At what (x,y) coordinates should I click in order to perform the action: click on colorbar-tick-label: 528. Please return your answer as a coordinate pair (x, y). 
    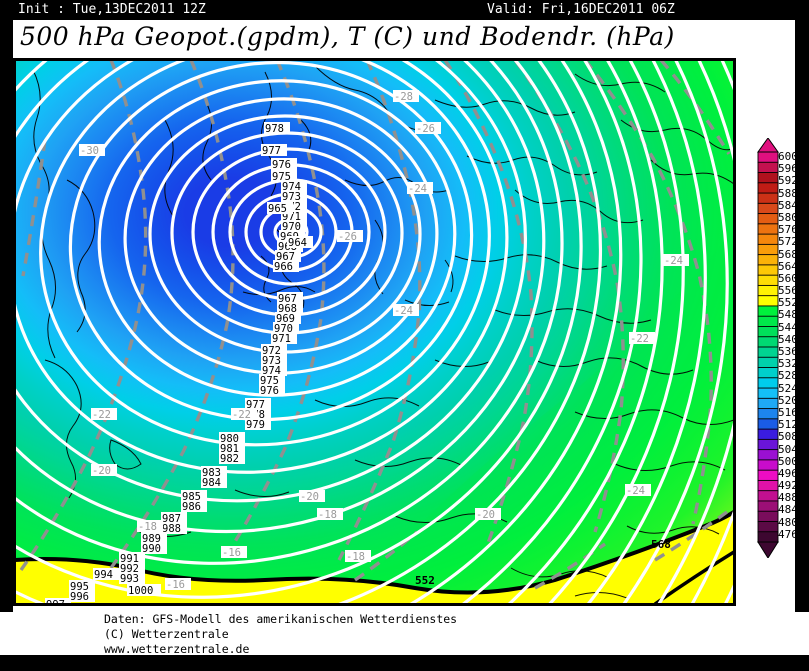
    Looking at the image, I should click on (788, 376).